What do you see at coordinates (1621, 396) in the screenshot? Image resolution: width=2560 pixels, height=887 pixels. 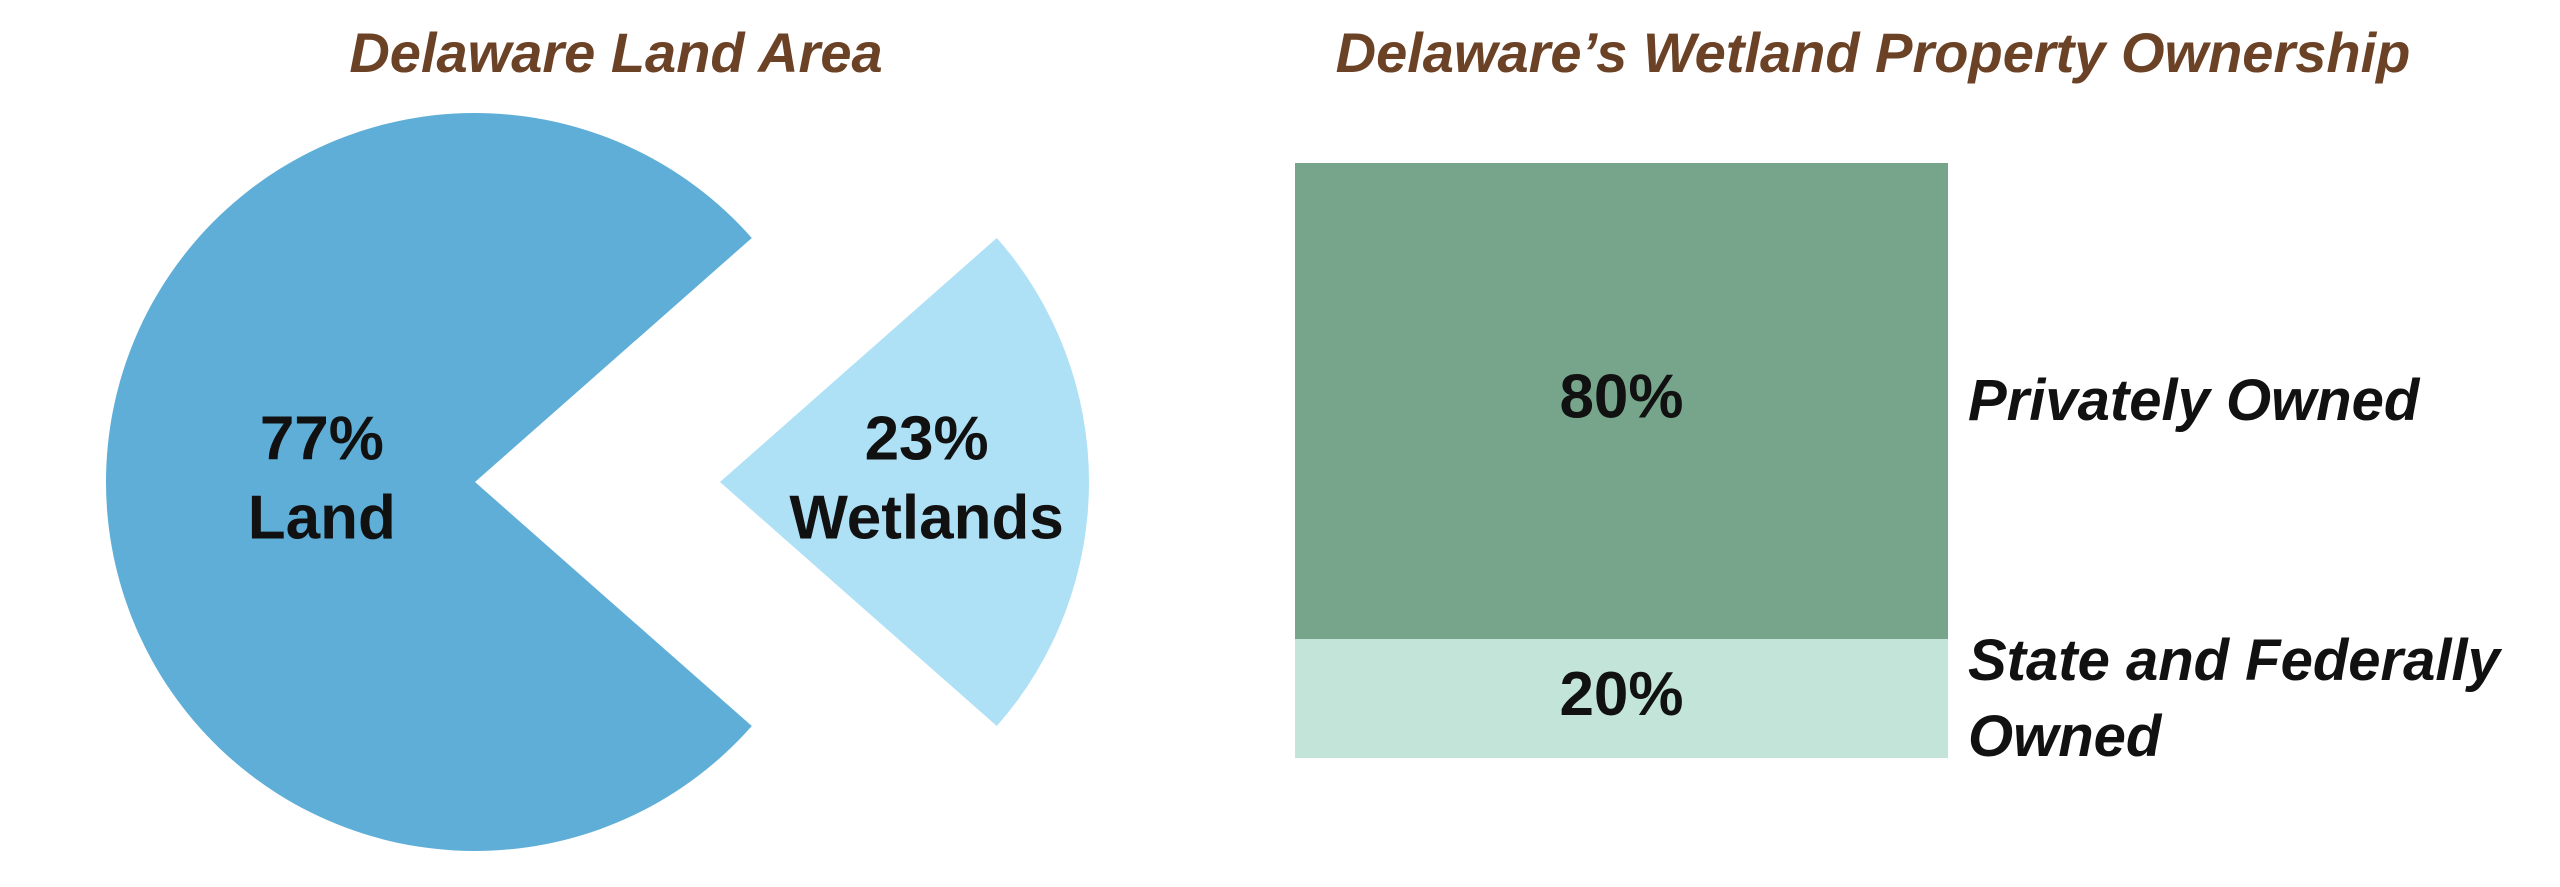 I see `value-label: 80%` at bounding box center [1621, 396].